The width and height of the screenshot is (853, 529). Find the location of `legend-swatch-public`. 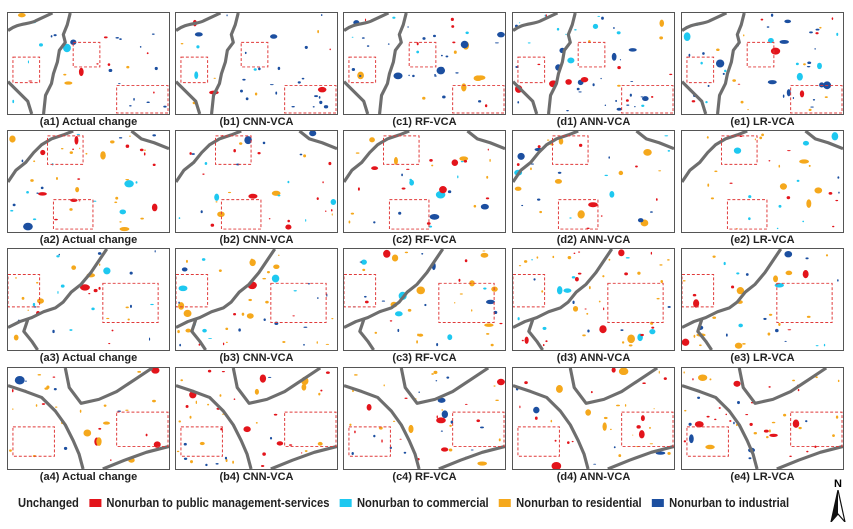

legend-swatch-public is located at coordinates (95, 502).